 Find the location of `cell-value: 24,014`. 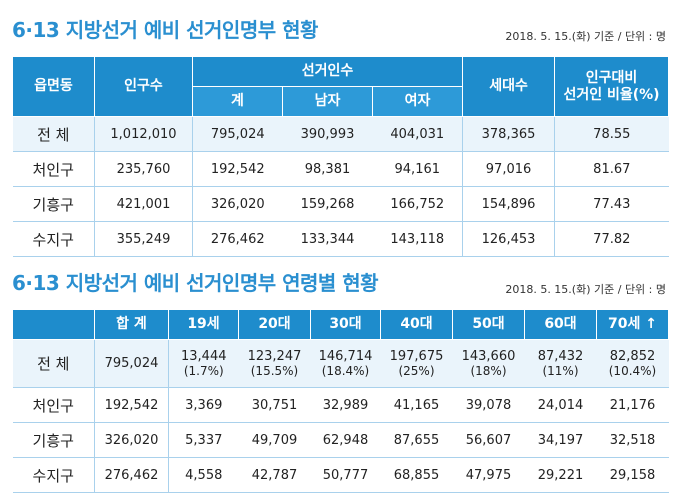

cell-value: 24,014 is located at coordinates (560, 405).